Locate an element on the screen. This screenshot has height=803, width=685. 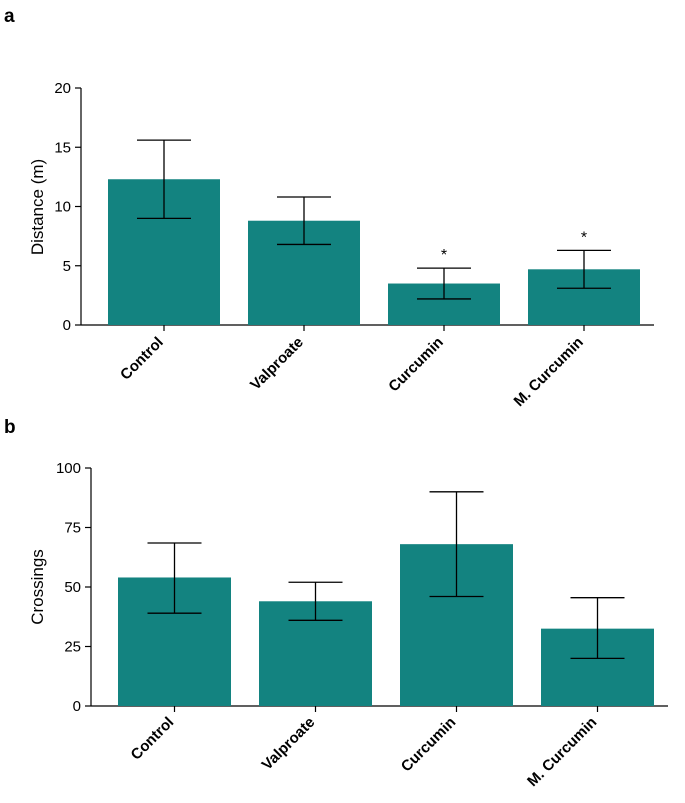
panel-b-y-axis-title: Crossings is located at coordinates (37, 587).